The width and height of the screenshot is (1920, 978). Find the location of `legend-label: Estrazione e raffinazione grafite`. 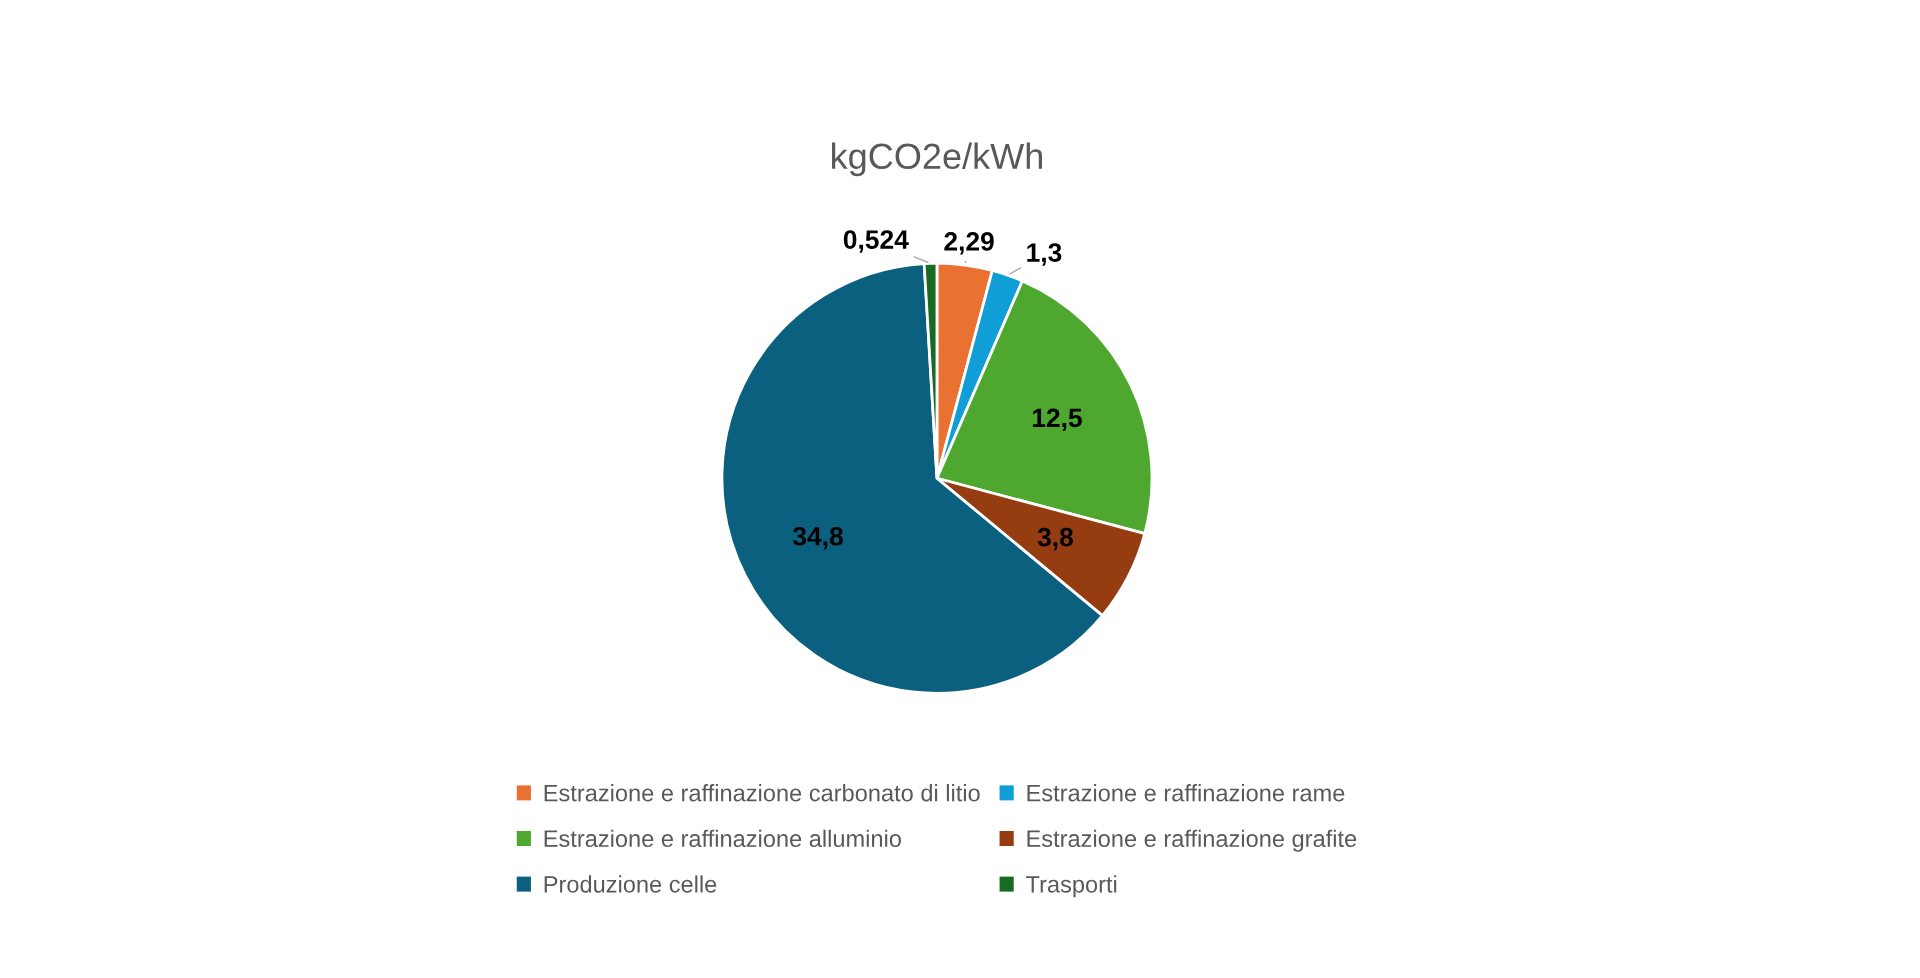

legend-label: Estrazione e raffinazione grafite is located at coordinates (1192, 840).